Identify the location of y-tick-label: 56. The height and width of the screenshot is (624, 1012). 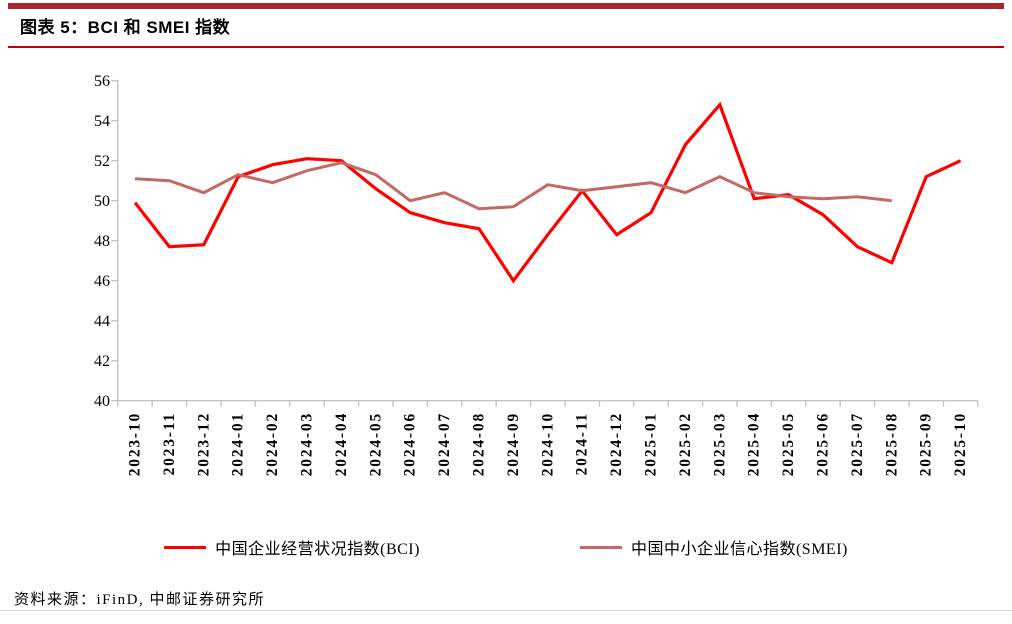
(102, 81).